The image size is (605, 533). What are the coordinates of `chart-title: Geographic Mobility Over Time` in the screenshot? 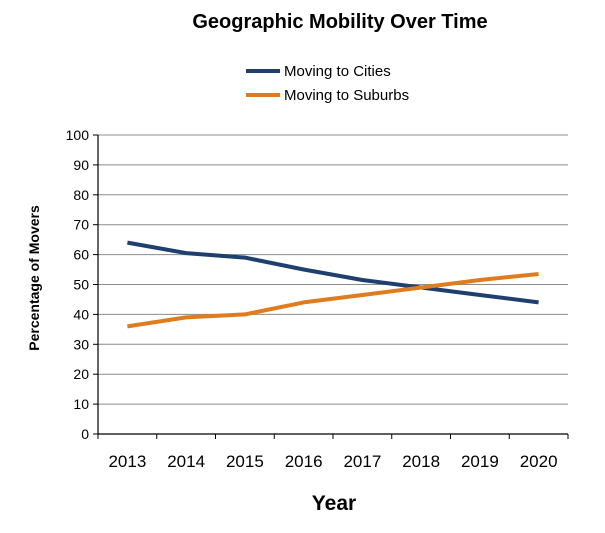 It's located at (339, 22).